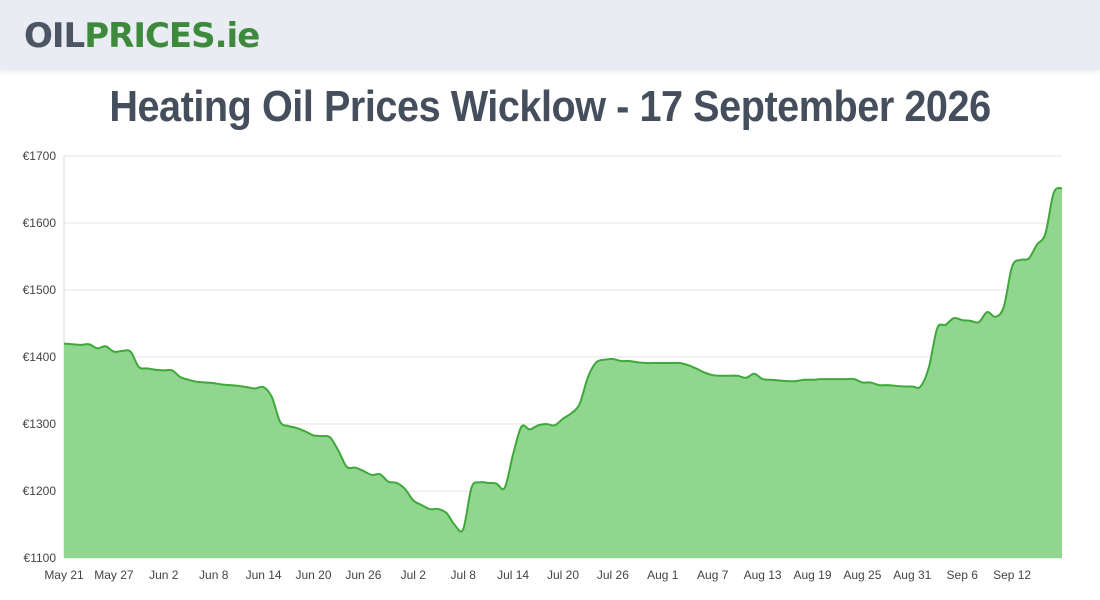 This screenshot has height=600, width=1100. I want to click on y-tick-label: €1300, so click(40, 424).